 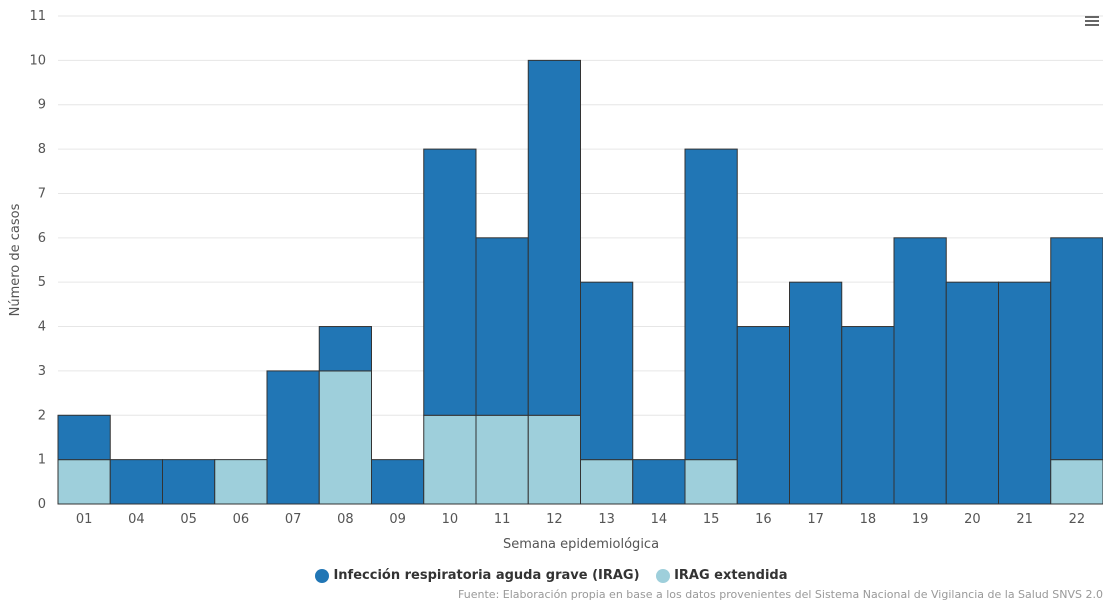 I want to click on x-tick-labels: 01 04 05 06 07 08 09 10 11 12 13 14 15 16 17 18 19 20 21 22, so click(x=580, y=519).